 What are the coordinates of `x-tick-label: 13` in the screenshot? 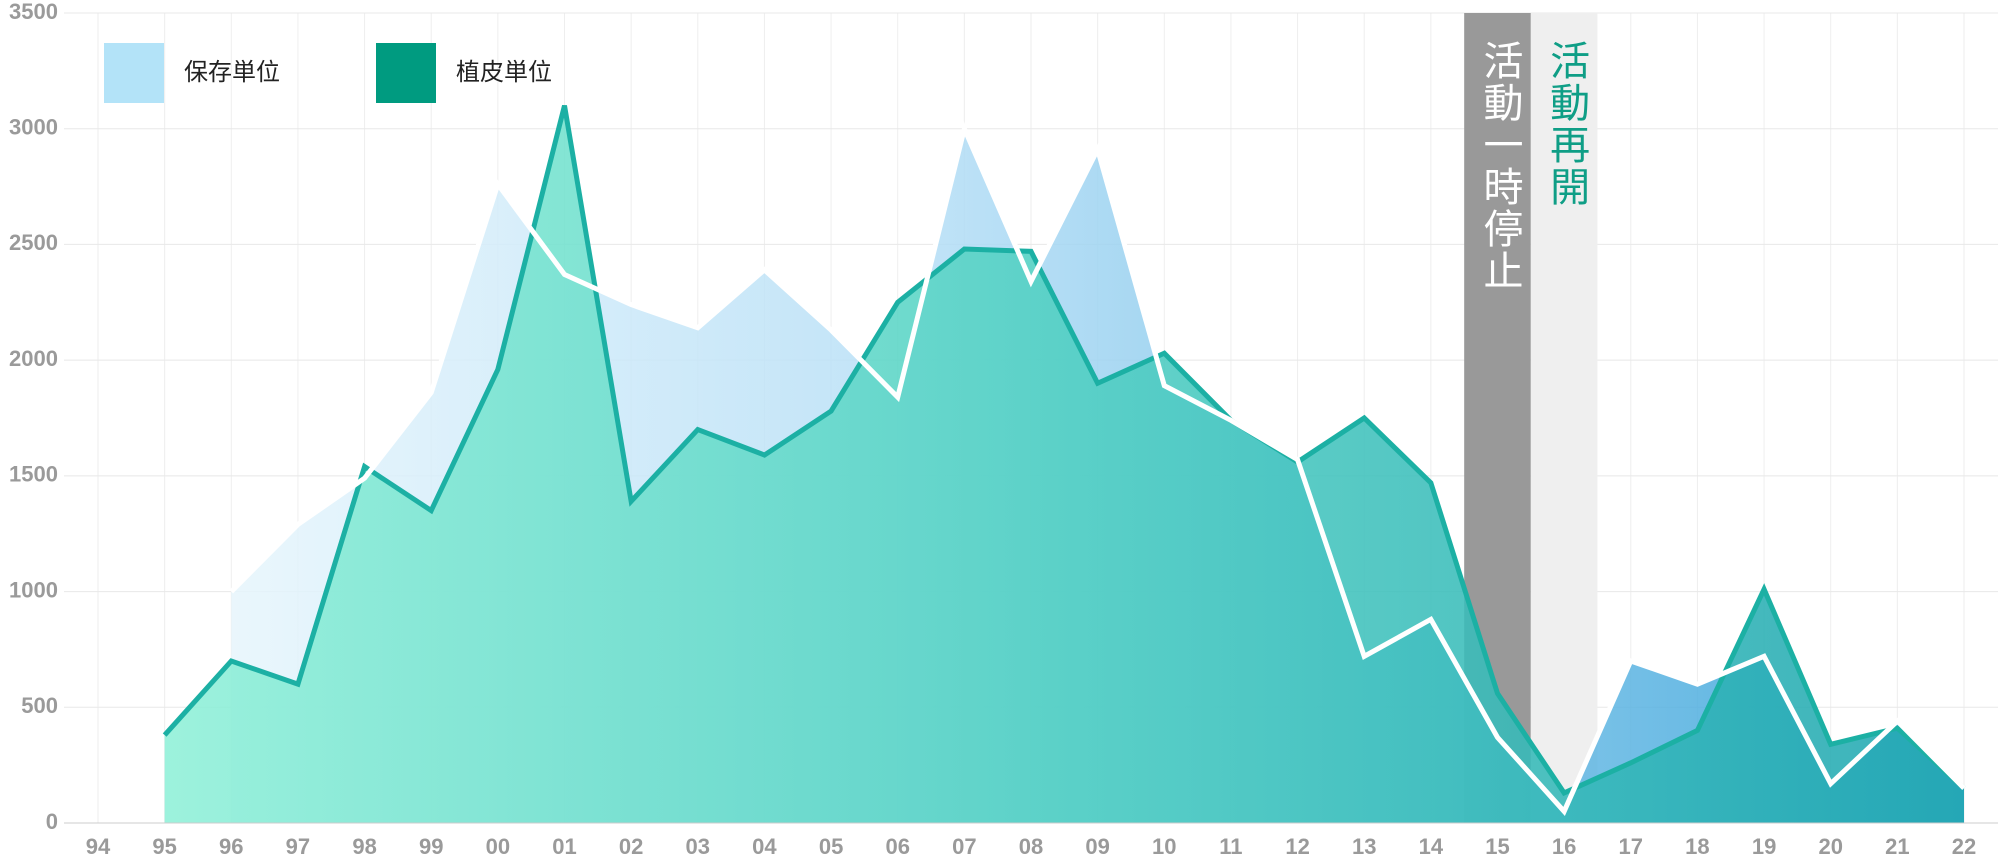 It's located at (1364, 846).